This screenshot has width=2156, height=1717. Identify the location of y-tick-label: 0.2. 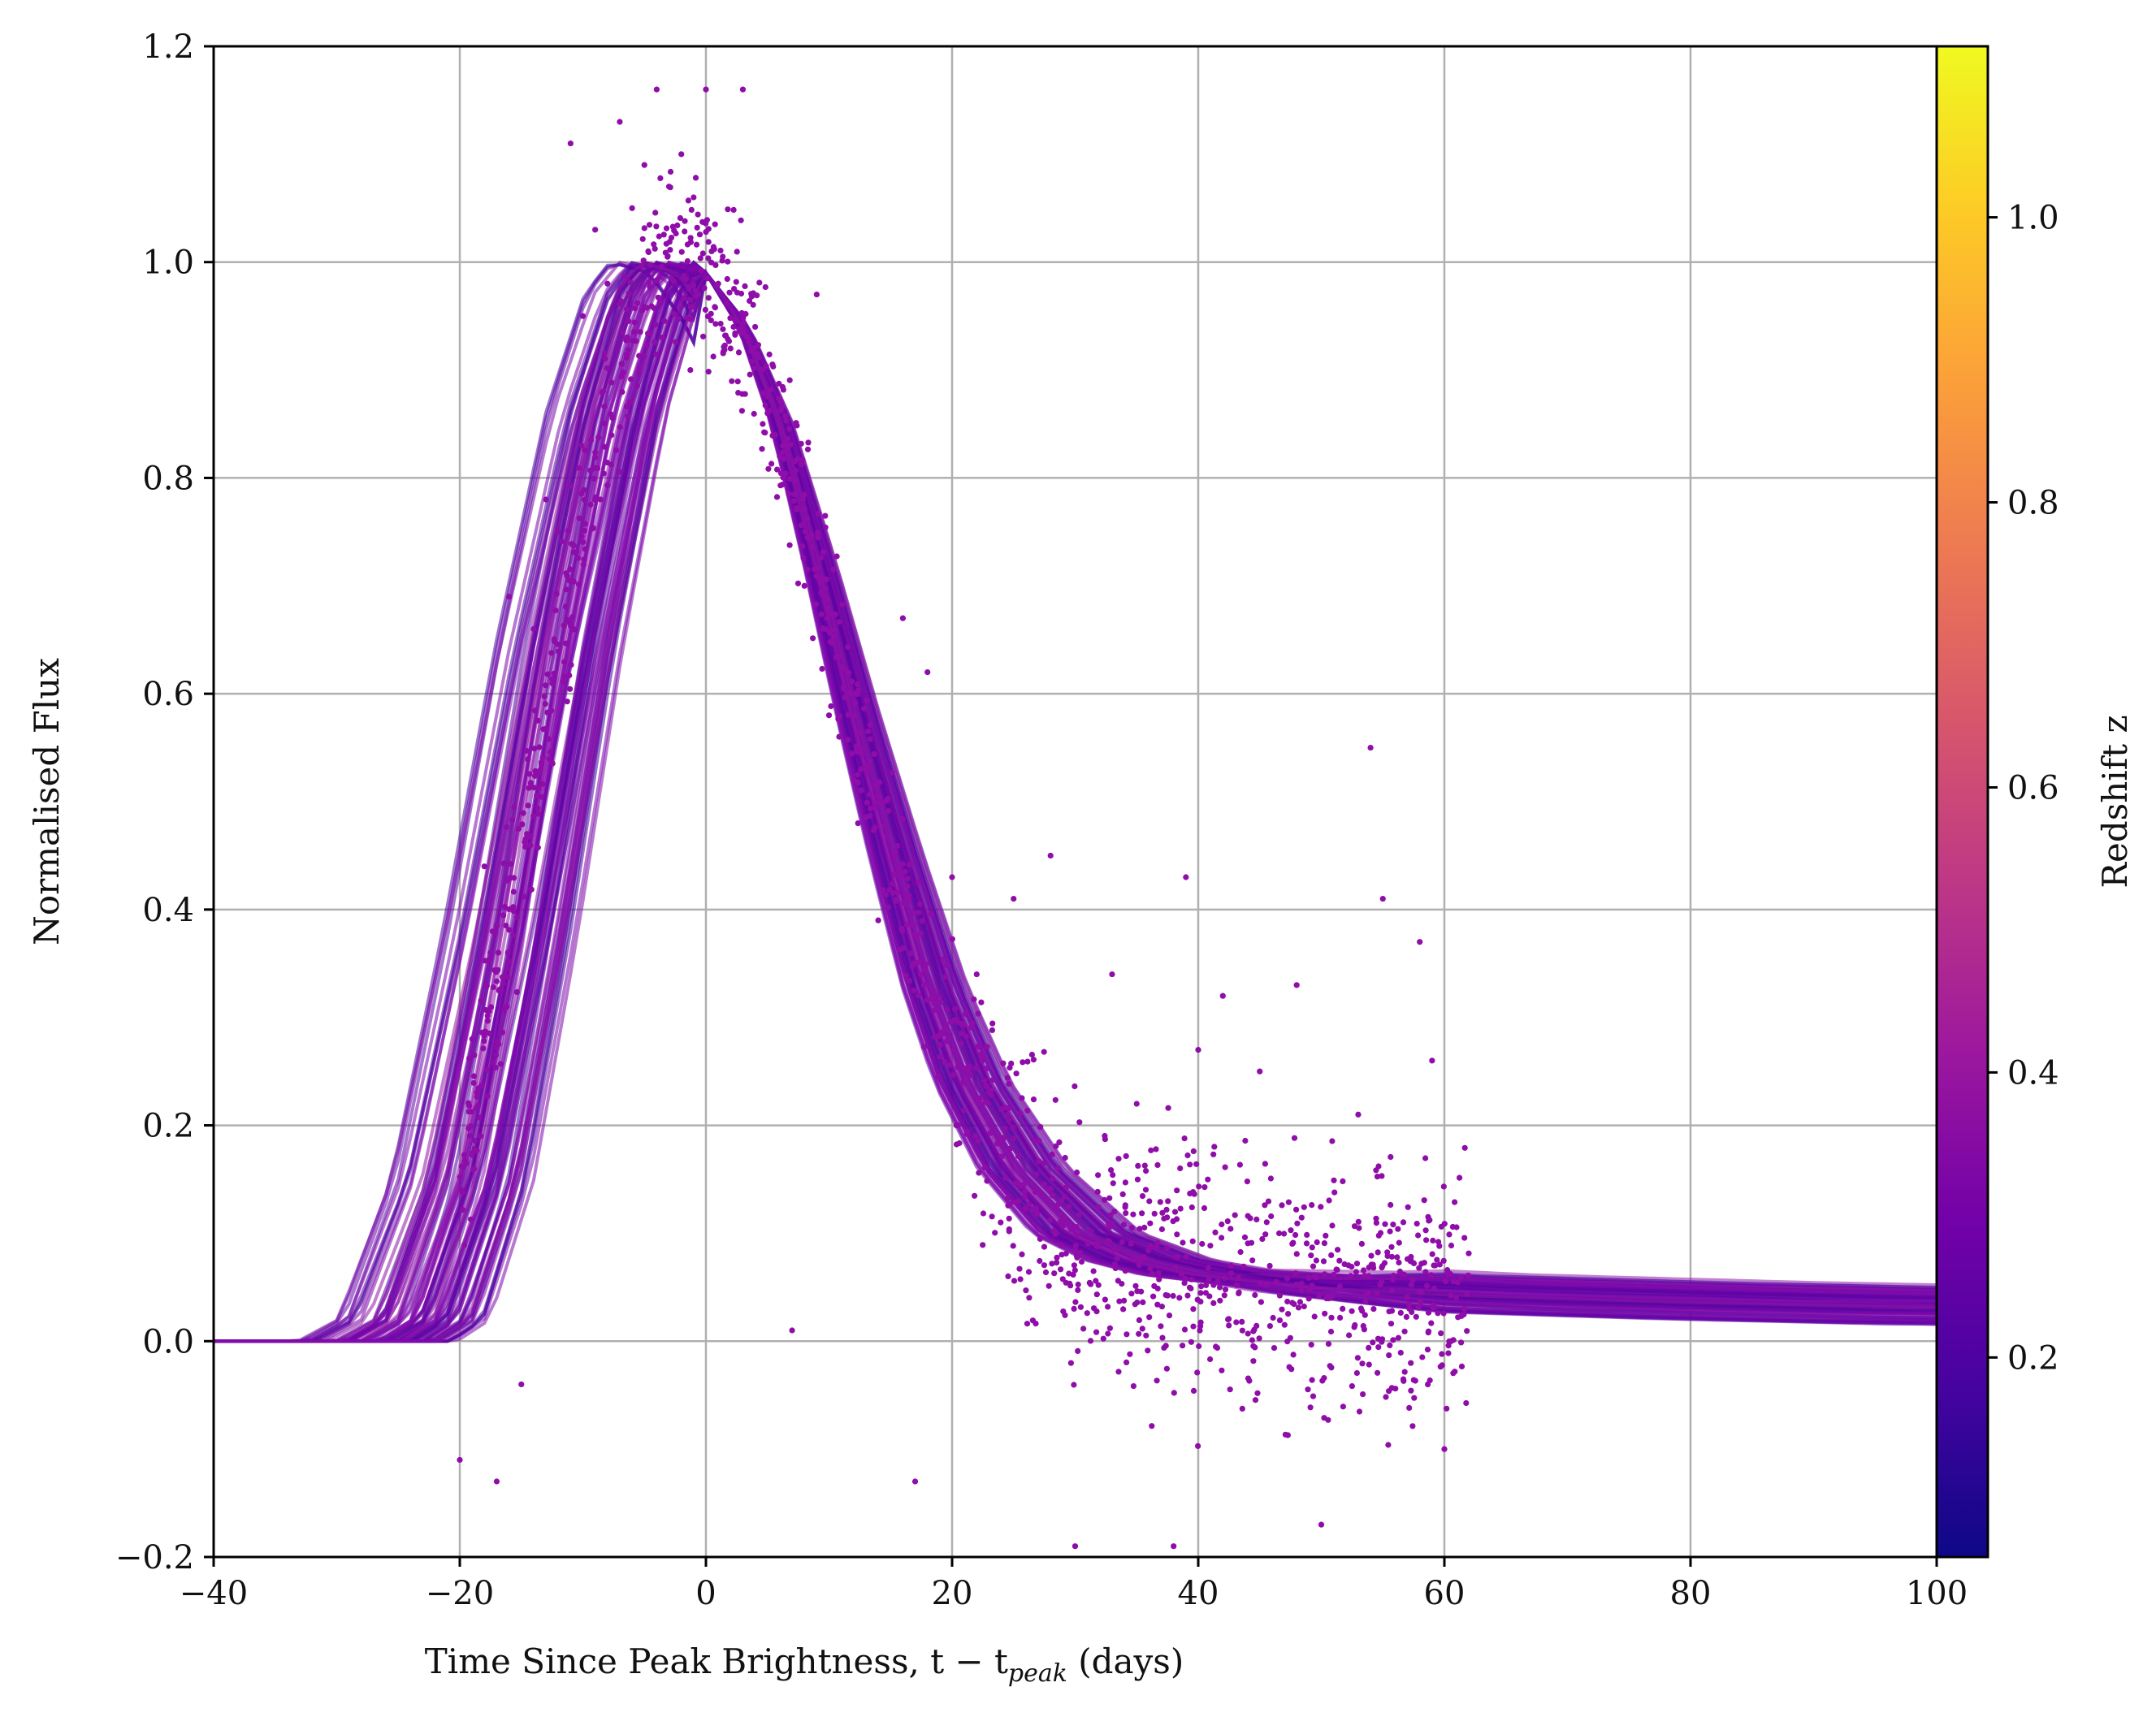
(168, 1126).